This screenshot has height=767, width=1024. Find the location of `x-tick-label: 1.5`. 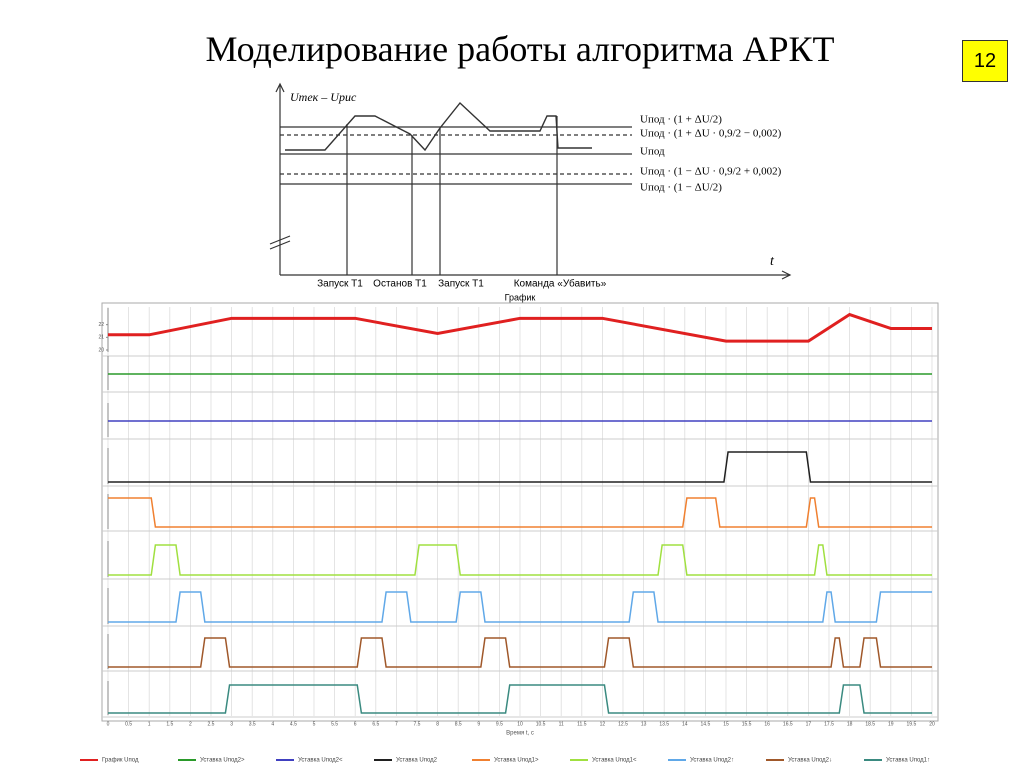

x-tick-label: 1.5 is located at coordinates (169, 724).